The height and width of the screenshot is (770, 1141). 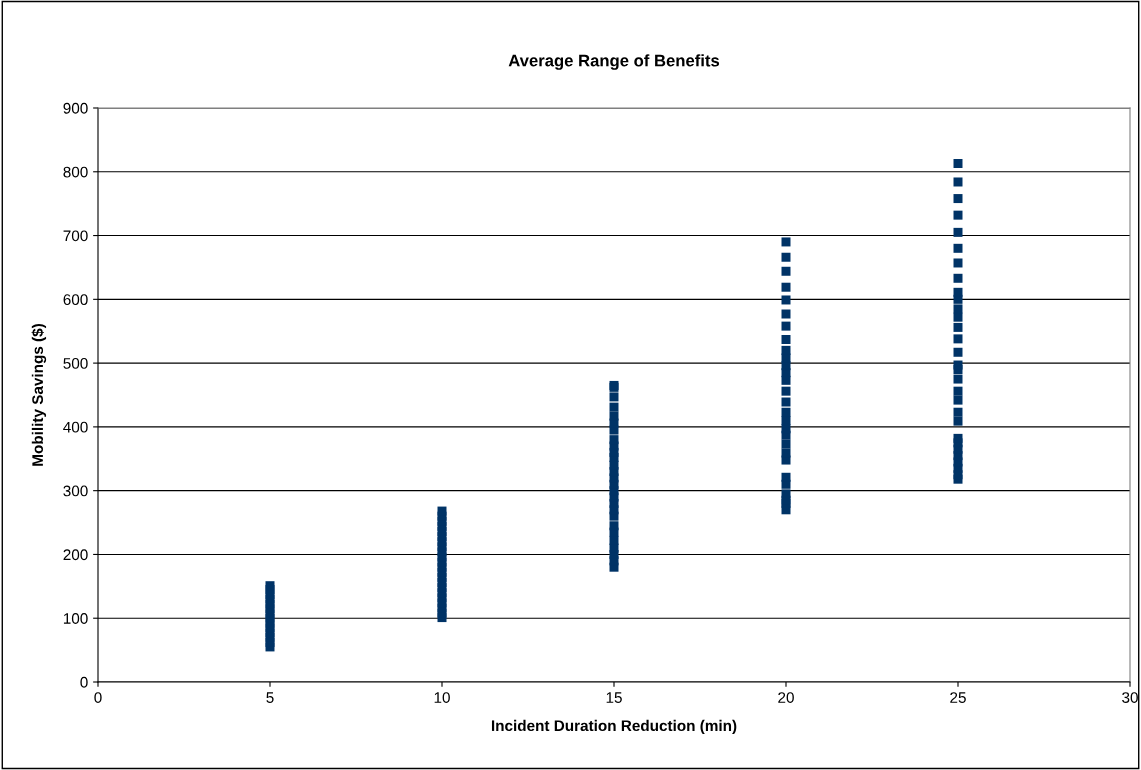 What do you see at coordinates (270, 697) in the screenshot?
I see `x-tick-label: 5` at bounding box center [270, 697].